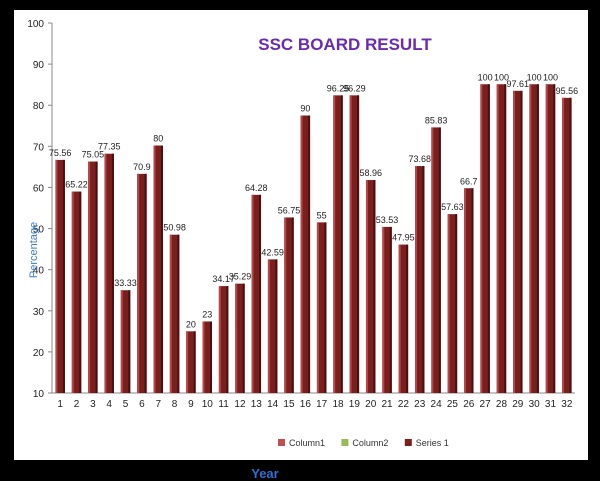 The height and width of the screenshot is (481, 600). What do you see at coordinates (436, 120) in the screenshot?
I see `data-label: 85.83` at bounding box center [436, 120].